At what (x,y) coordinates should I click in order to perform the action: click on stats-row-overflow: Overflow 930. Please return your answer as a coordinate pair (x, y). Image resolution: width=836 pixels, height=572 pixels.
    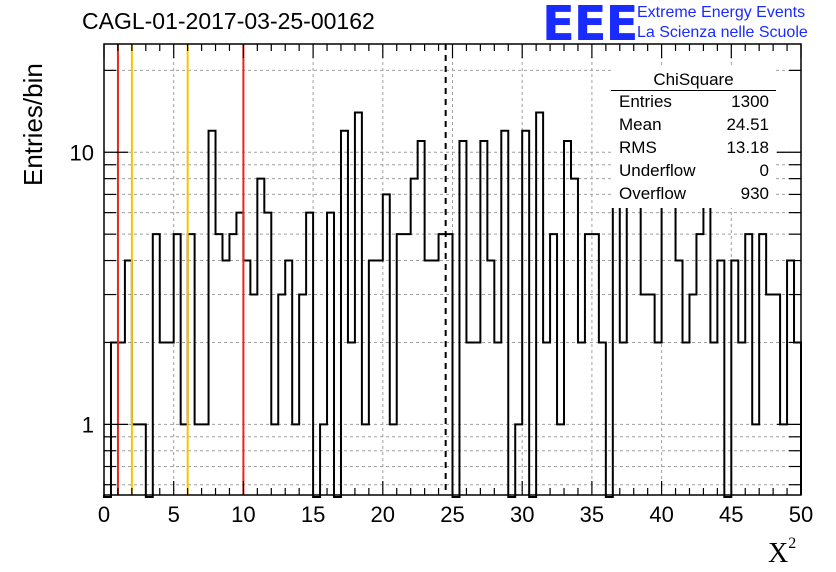
    Looking at the image, I should click on (694, 195).